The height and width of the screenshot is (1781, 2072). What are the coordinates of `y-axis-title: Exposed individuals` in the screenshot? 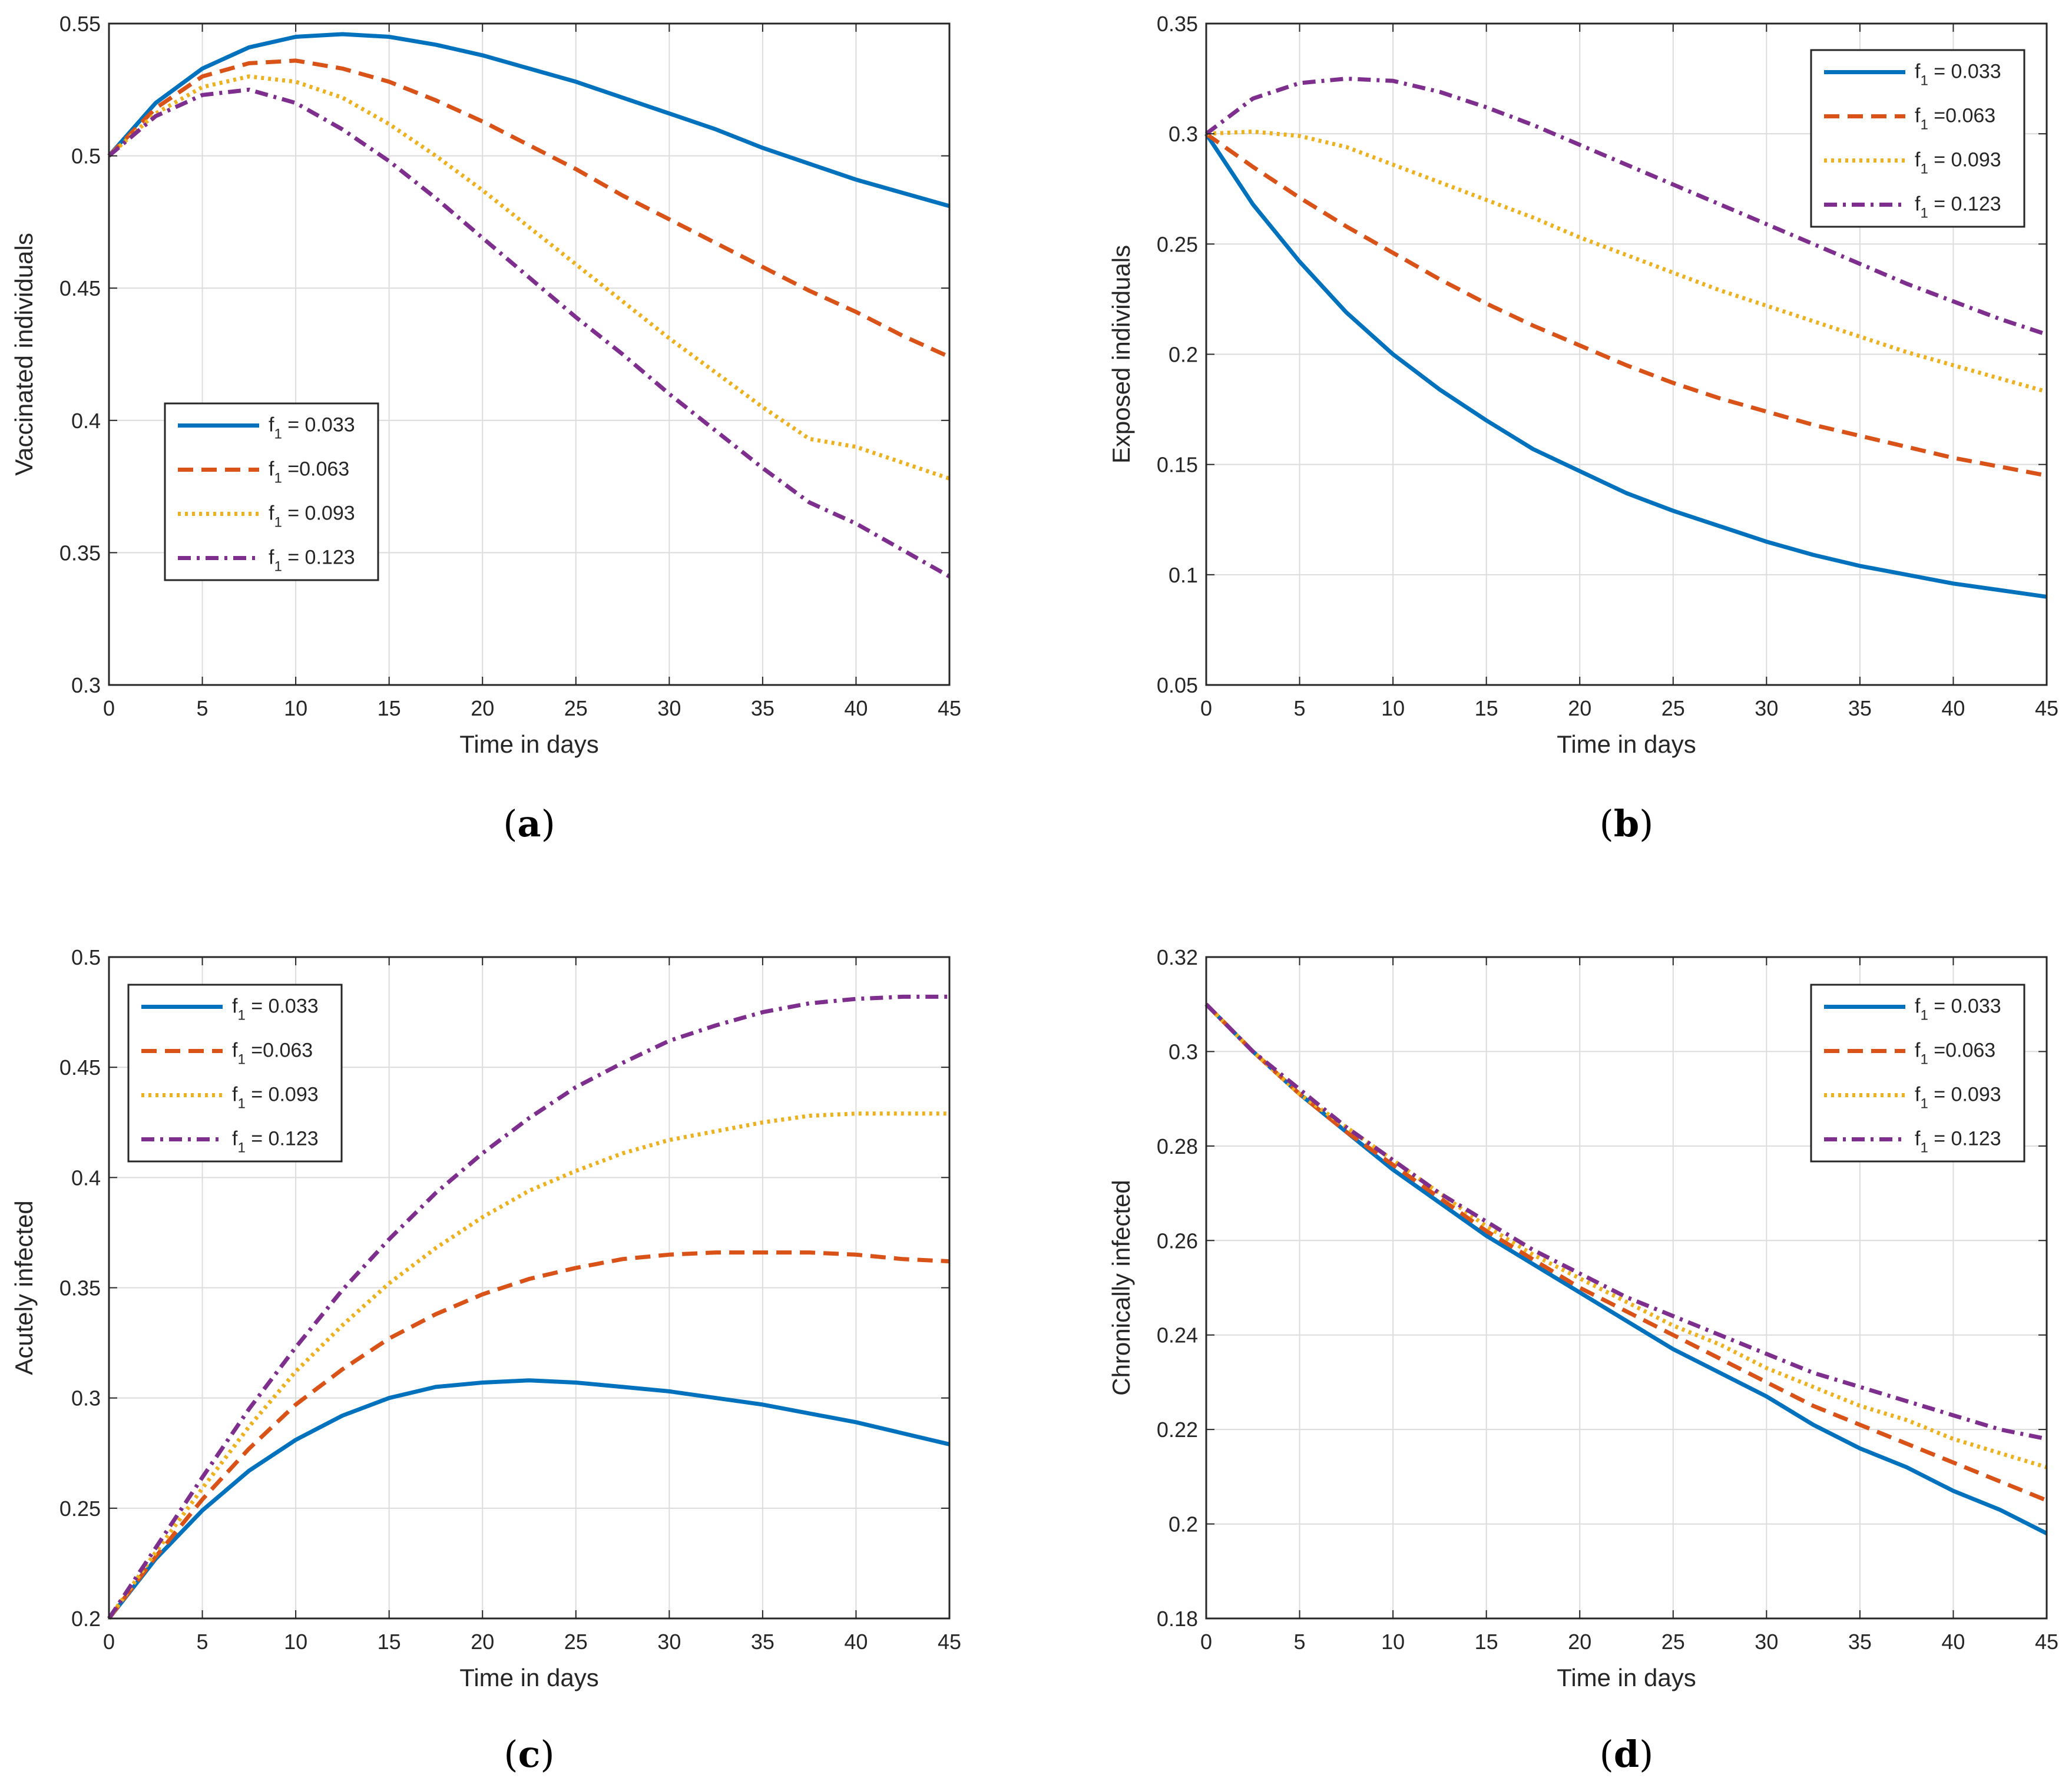 It's located at (1121, 354).